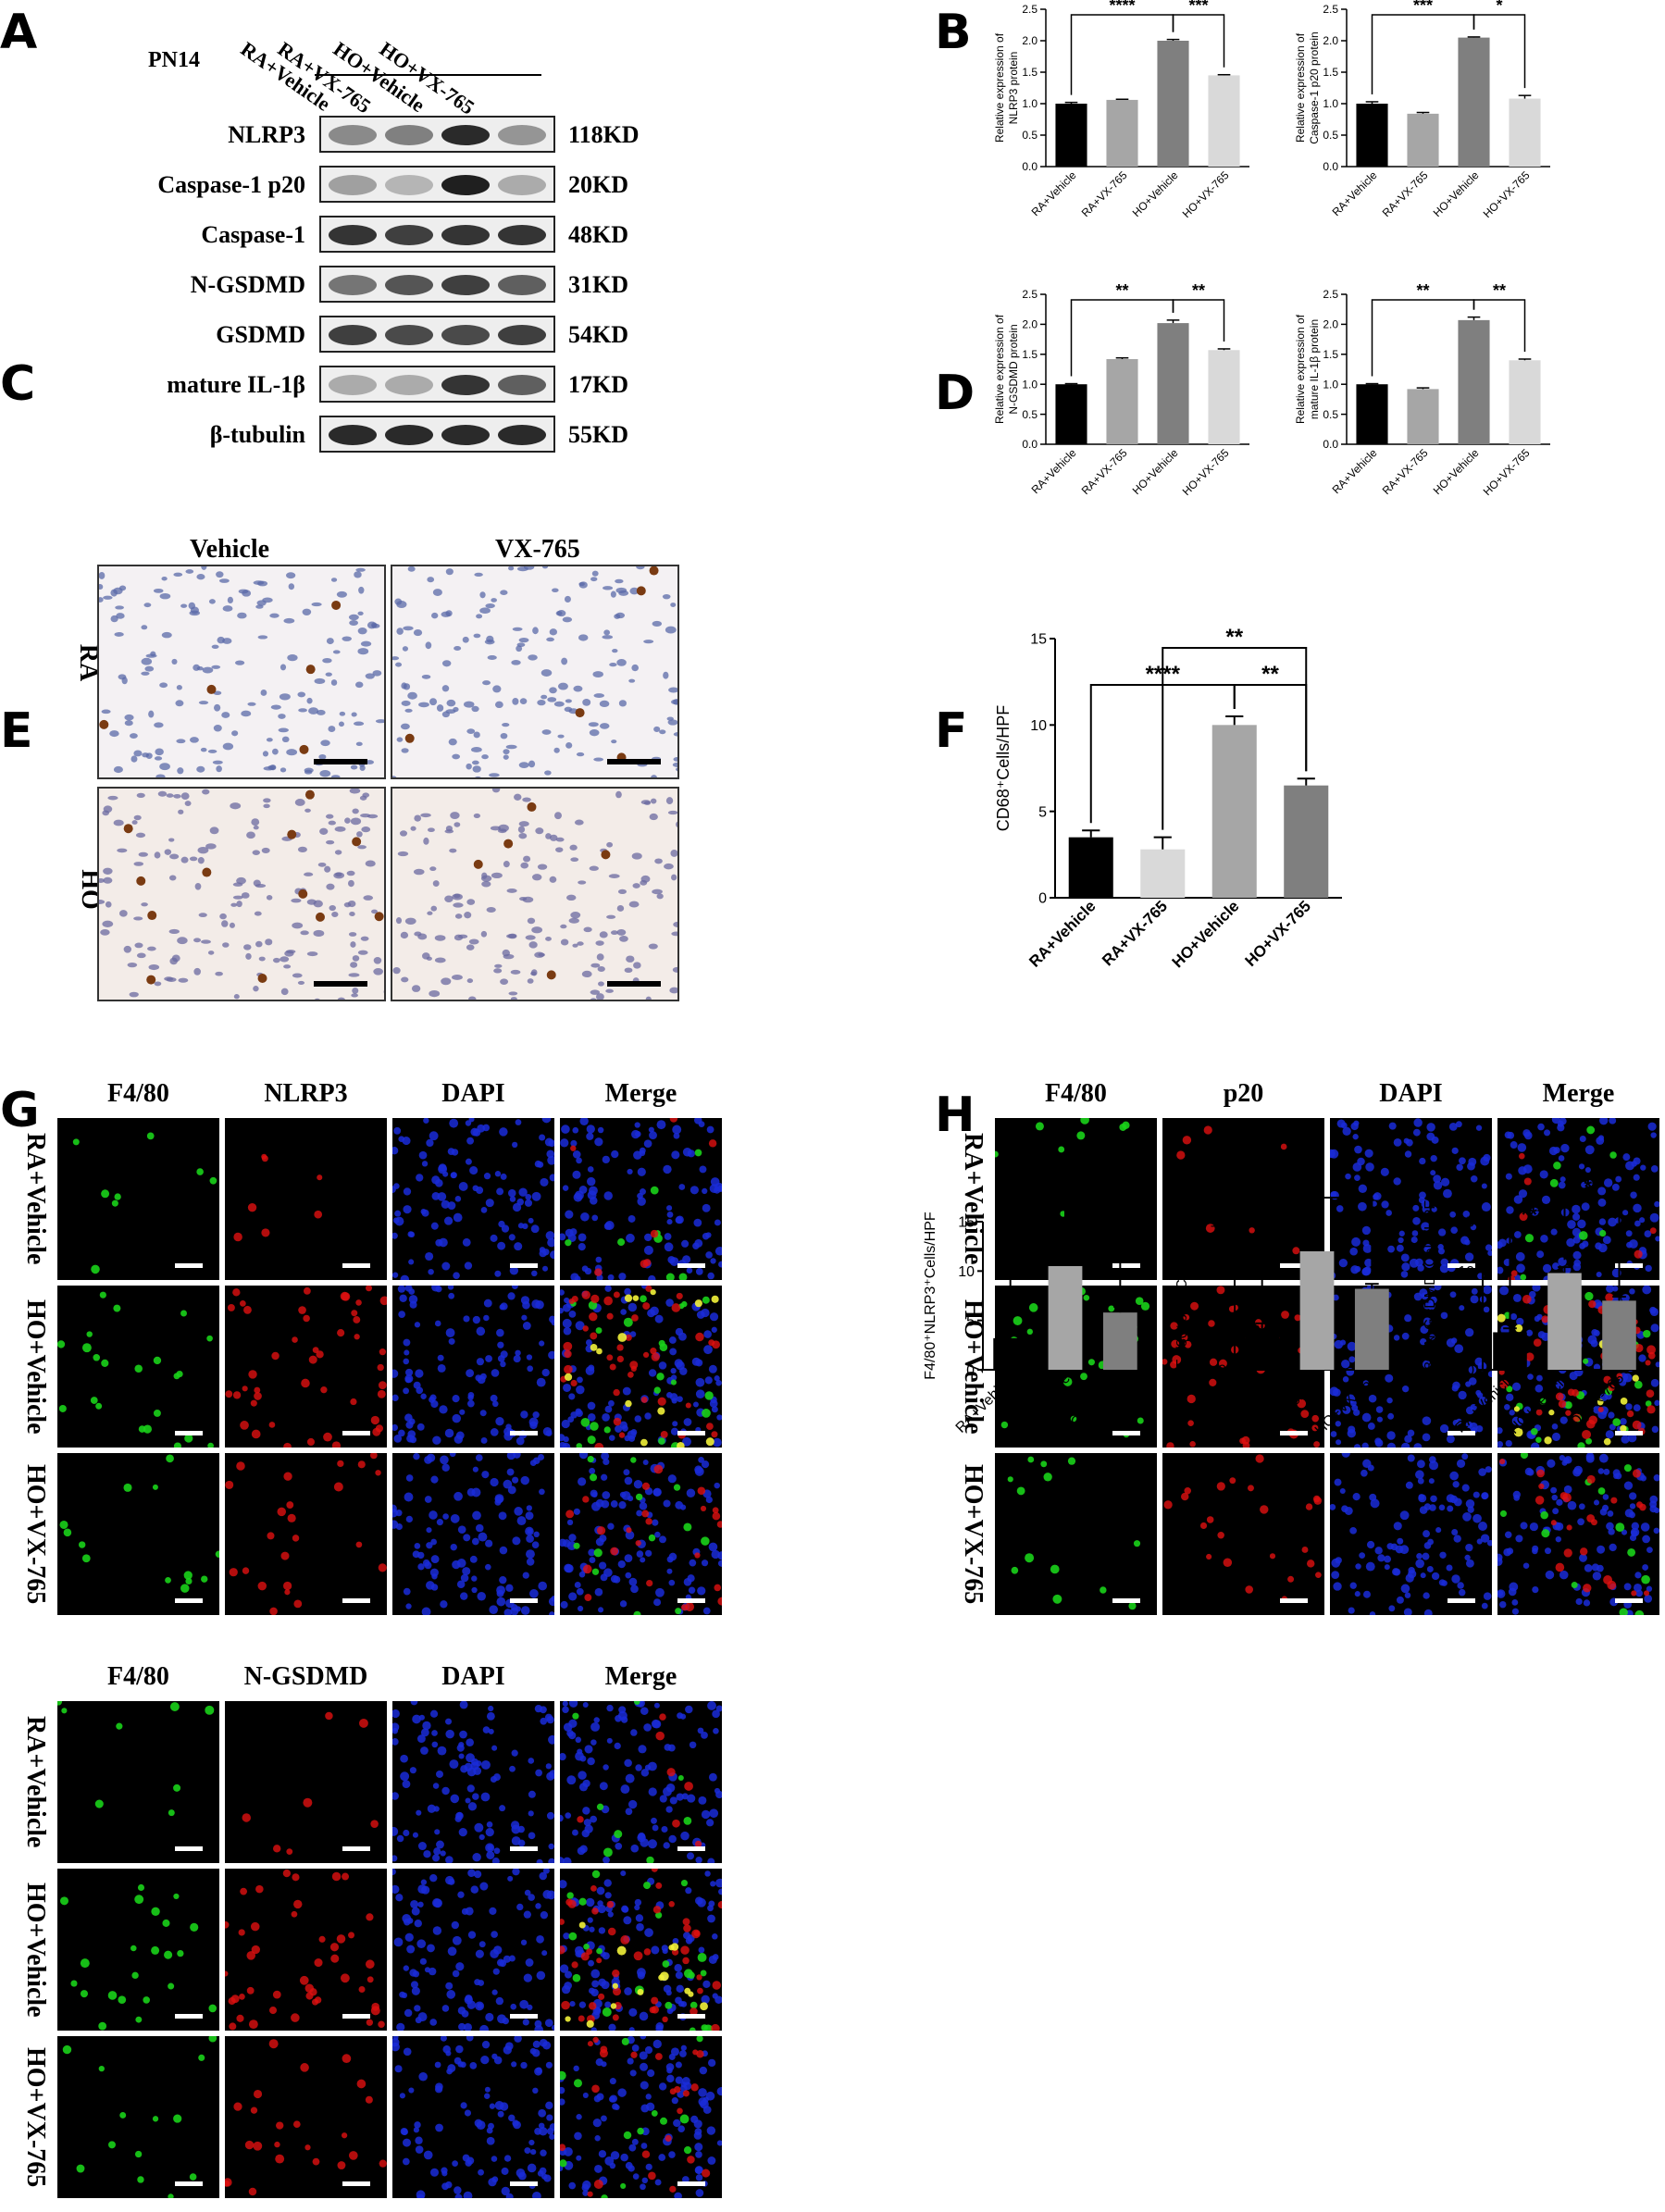 The image size is (1665, 2212). Describe the element at coordinates (537, 549) in the screenshot. I see `ihc-col-vx765: VX-765` at that location.